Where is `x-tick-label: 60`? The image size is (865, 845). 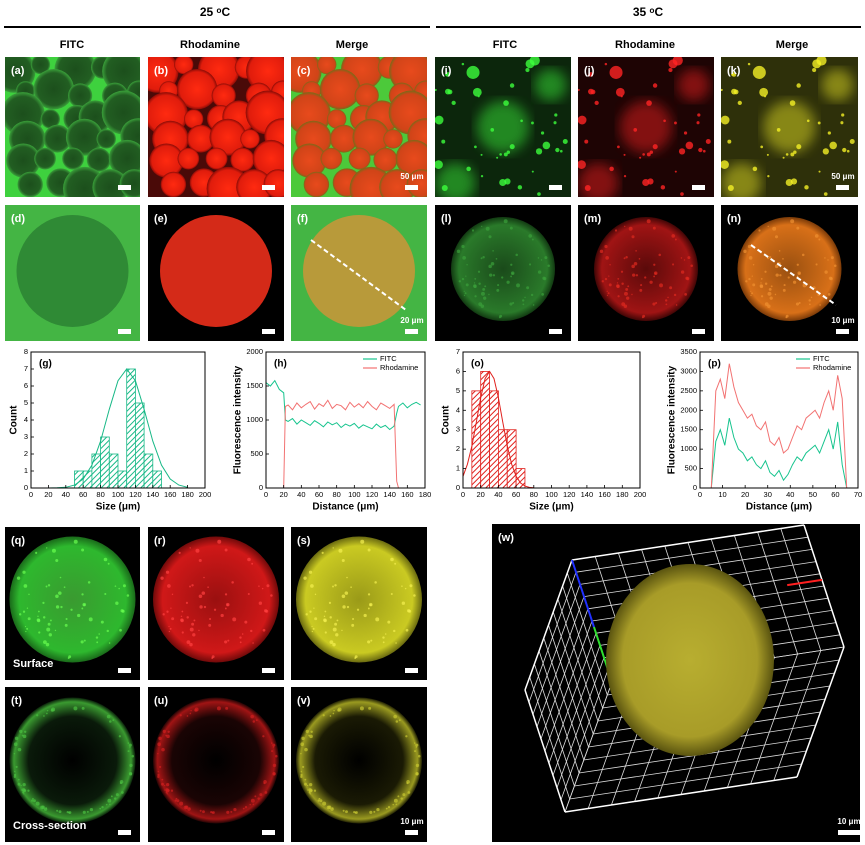 x-tick-label: 60 is located at coordinates (516, 494).